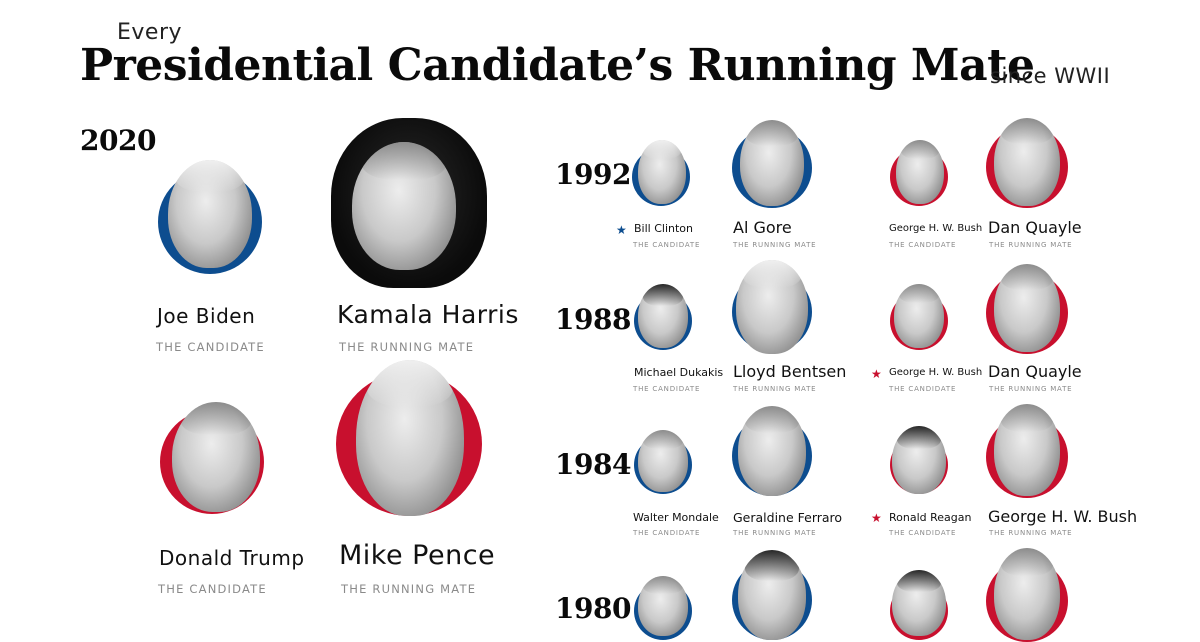 The height and width of the screenshot is (642, 1200). I want to click on portrait-ronald-reagan, so click(919, 460).